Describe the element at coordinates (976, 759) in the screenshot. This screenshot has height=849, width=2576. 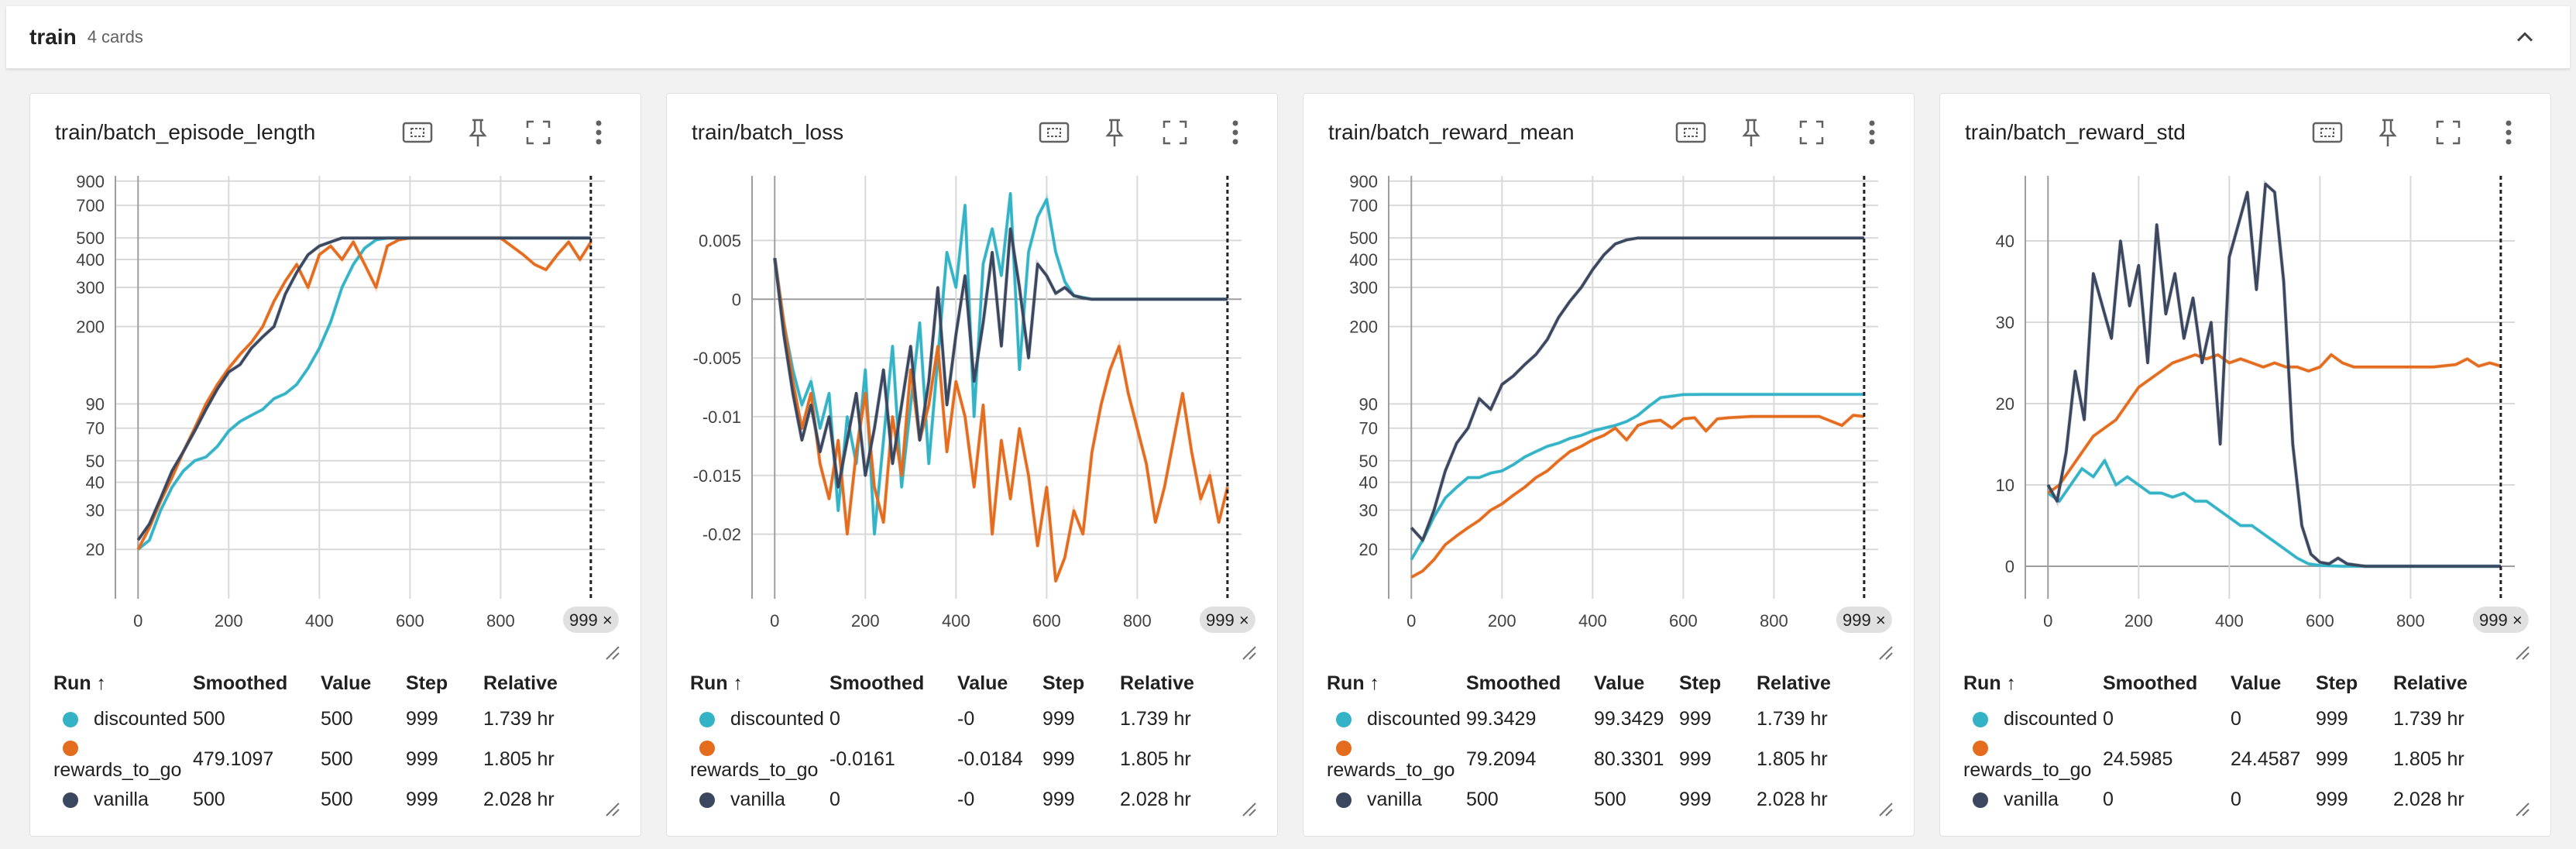
I see `run-row-rewards_to_go: rewards_to_go -0.0161 -0.0184 999 1.805 hr` at that location.